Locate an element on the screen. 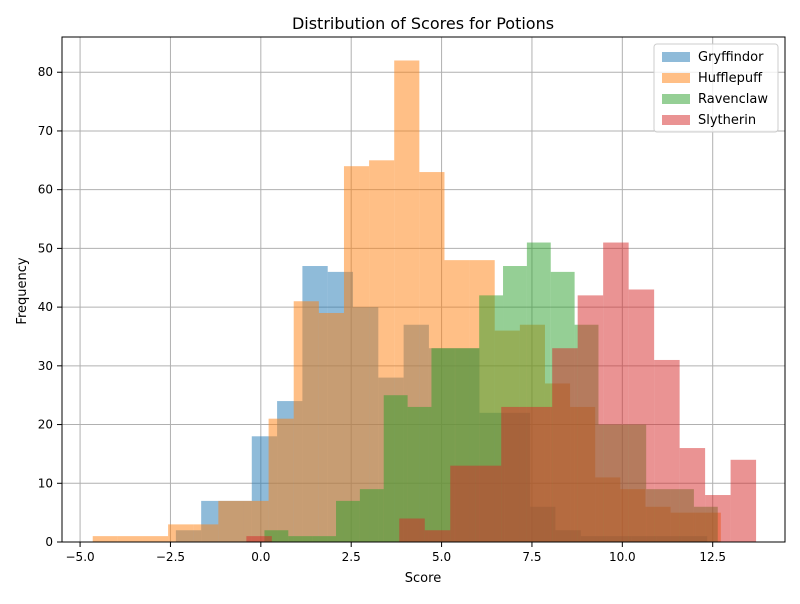 Image resolution: width=800 pixels, height=604 pixels. x-axis-label: Score is located at coordinates (423, 578).